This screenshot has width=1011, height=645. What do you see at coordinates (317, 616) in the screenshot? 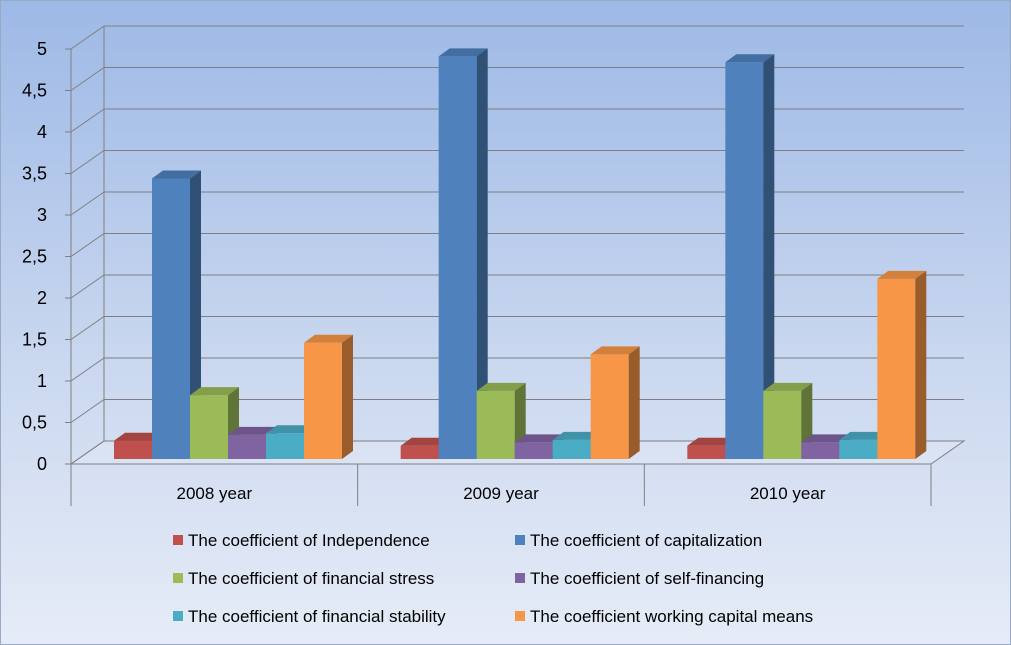
I see `legend-label: The coefficient of financial stability` at bounding box center [317, 616].